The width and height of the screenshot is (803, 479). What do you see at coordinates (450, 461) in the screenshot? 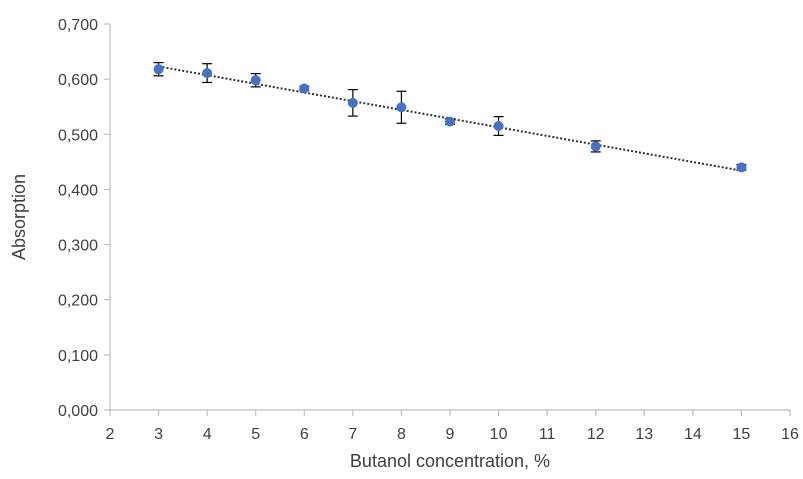
I see `x-axis-title: Butanol concentration, %` at bounding box center [450, 461].